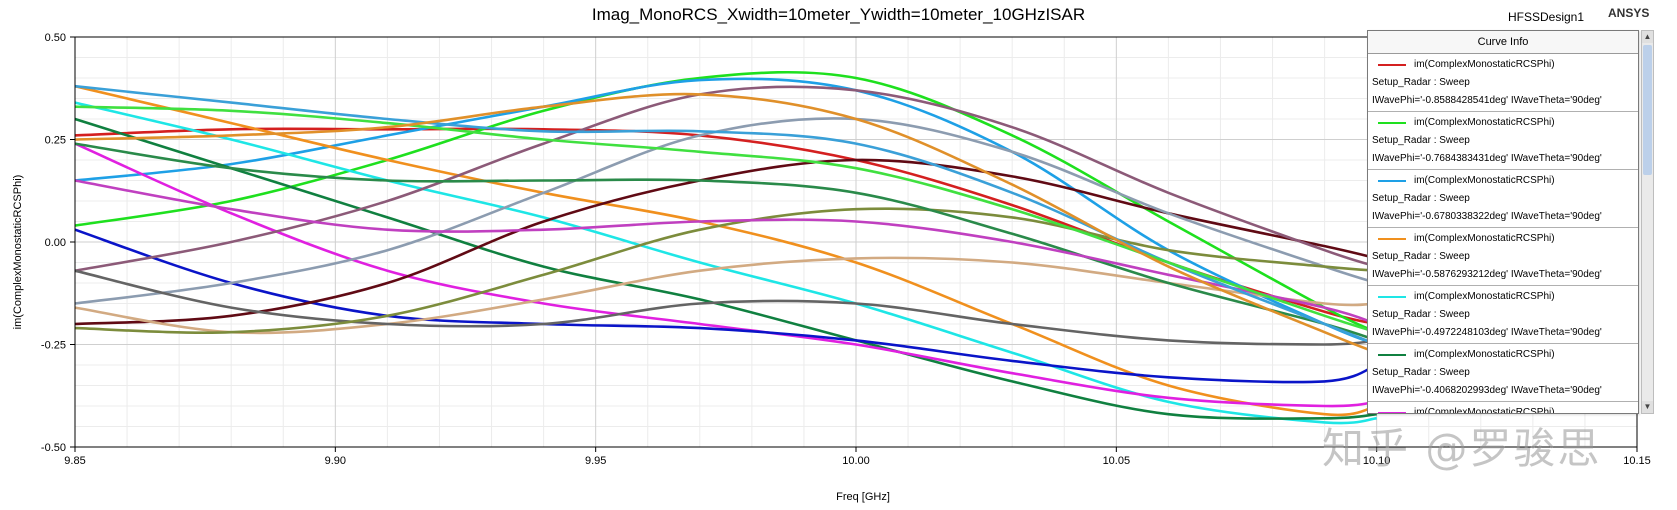 This screenshot has width=1677, height=510. I want to click on y-axis-label: im(ComplexMonostaticRCSPhi), so click(18, 252).